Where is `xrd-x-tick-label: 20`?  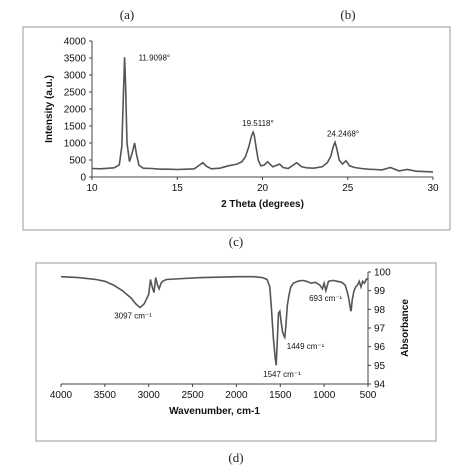
xrd-x-tick-label: 20 is located at coordinates (263, 188).